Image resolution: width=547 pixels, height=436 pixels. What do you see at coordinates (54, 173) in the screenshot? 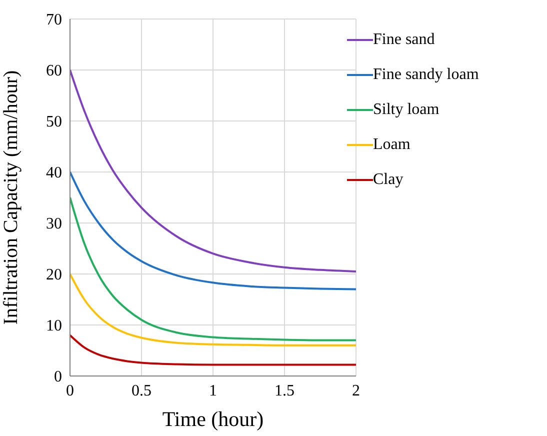
I see `y-tick-label: 40` at bounding box center [54, 173].